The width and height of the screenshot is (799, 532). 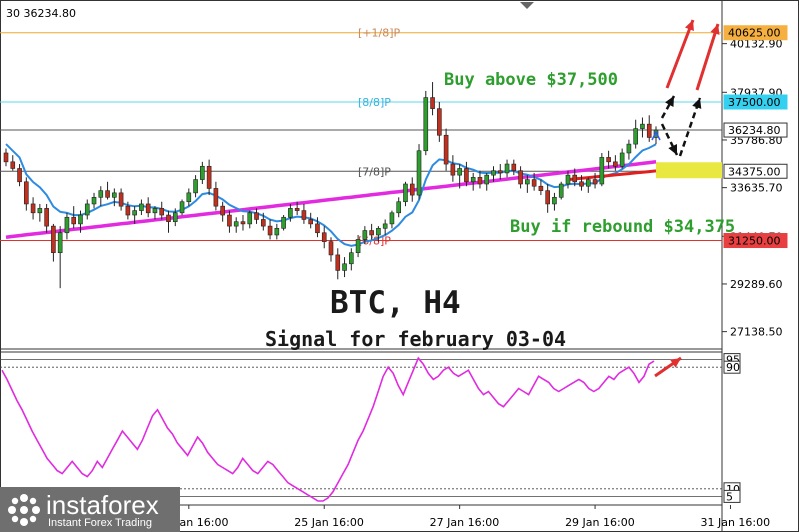 What do you see at coordinates (600, 522) in the screenshot?
I see `x-tick-label: 29 Jan 16:00` at bounding box center [600, 522].